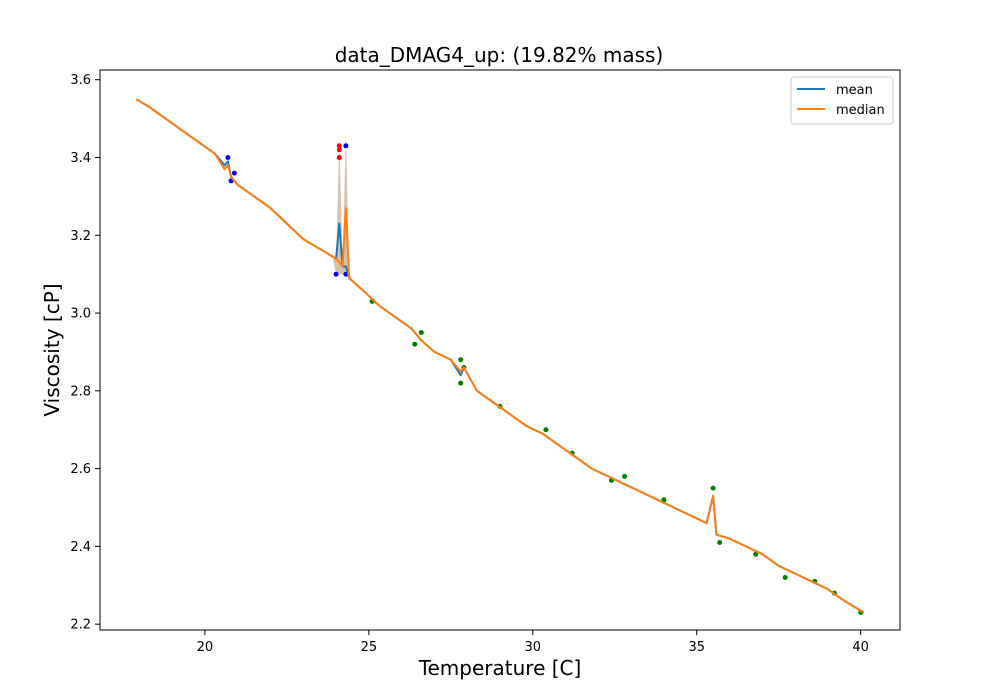 The image size is (1000, 700). I want to click on chart-title: data_DMAG4_up: (19.82% mass), so click(499, 55).